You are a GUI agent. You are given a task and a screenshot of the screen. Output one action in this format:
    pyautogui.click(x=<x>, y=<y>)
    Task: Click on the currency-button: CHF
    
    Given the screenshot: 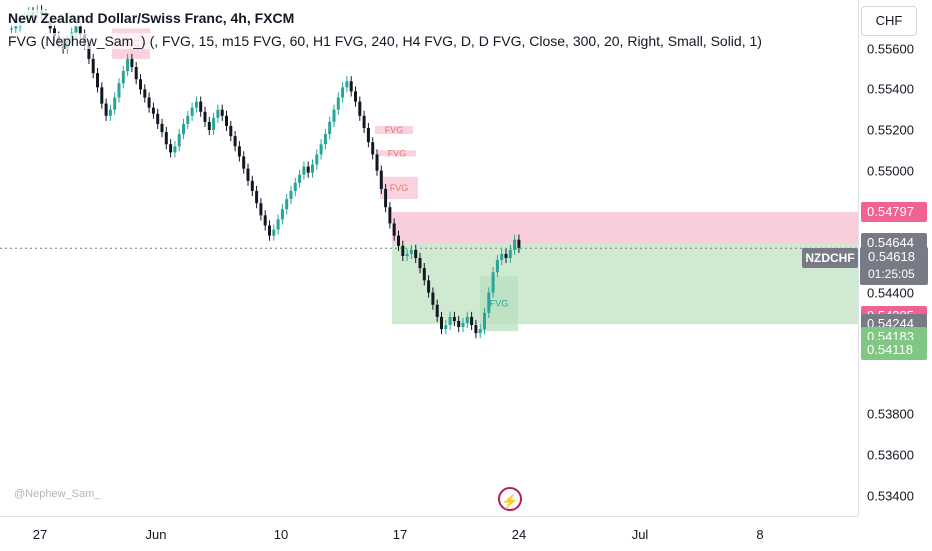 What is the action you would take?
    pyautogui.click(x=889, y=21)
    